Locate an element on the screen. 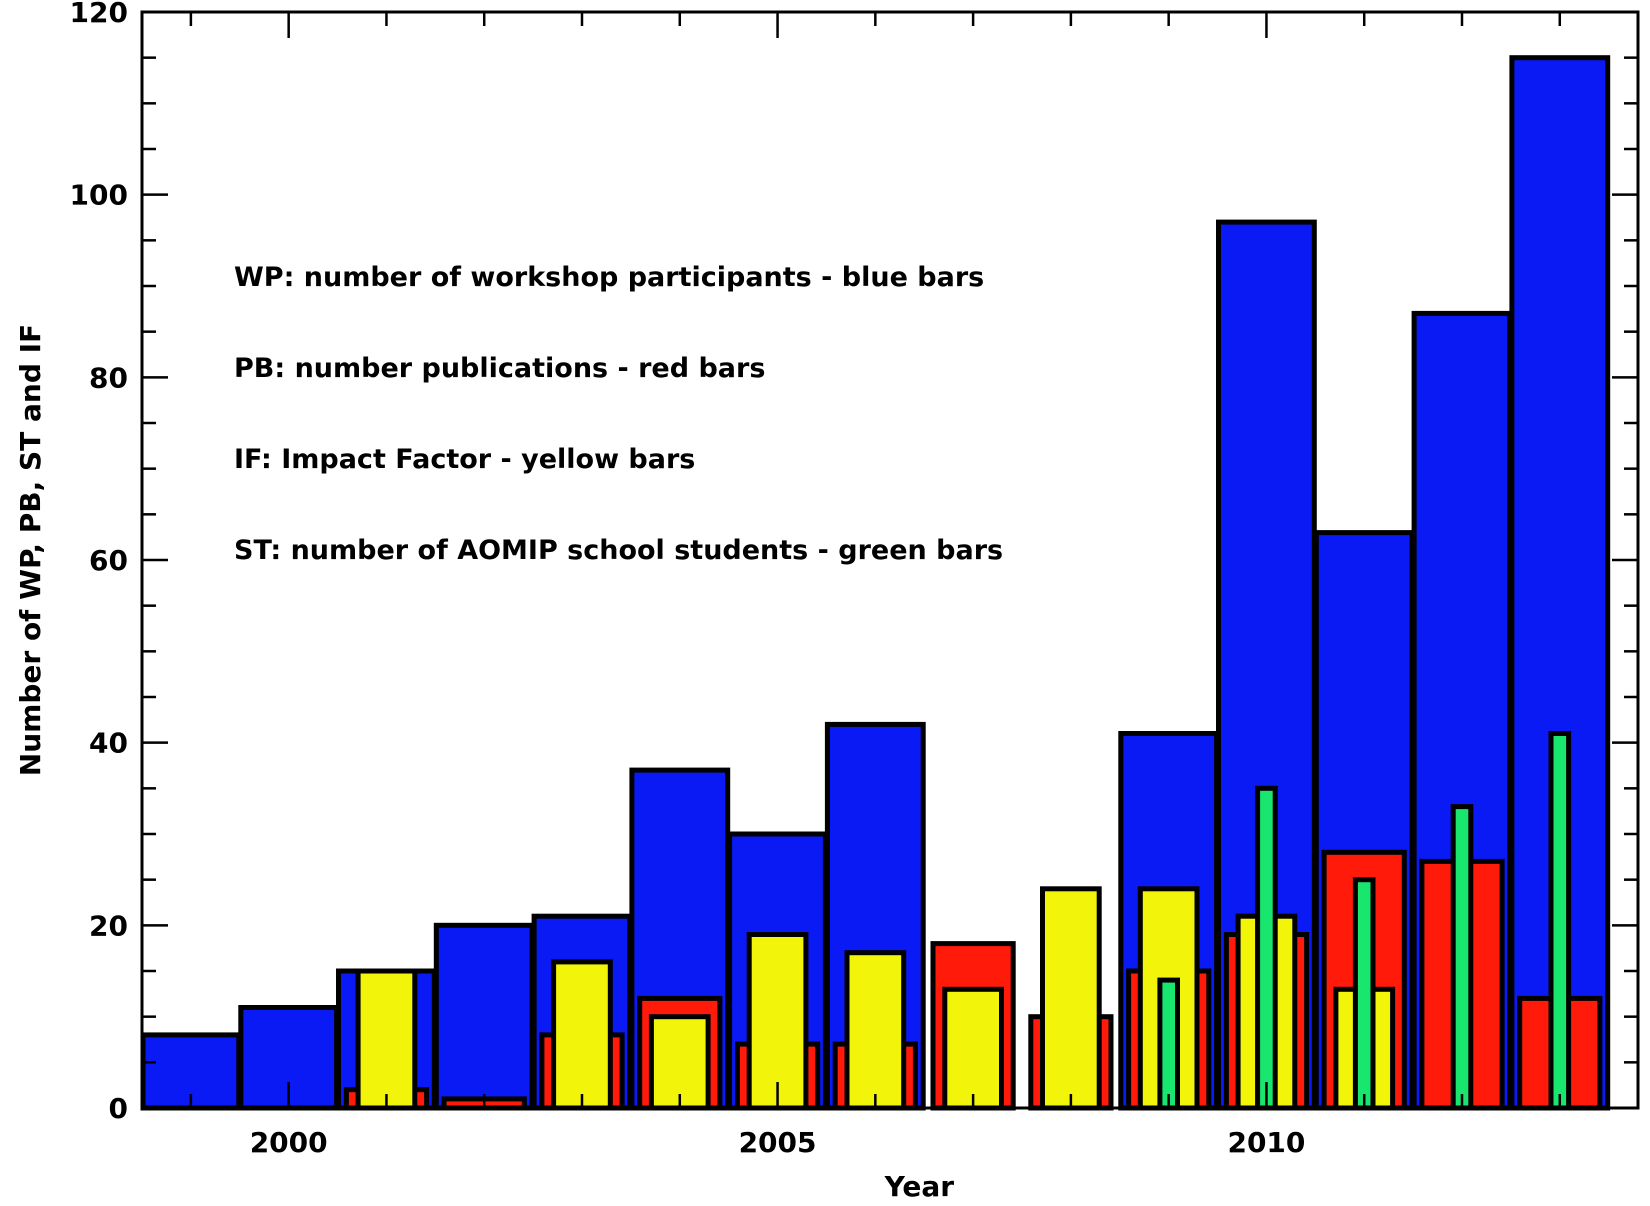 The image size is (1650, 1206). y-tick-label-40: 40 is located at coordinates (108, 743).